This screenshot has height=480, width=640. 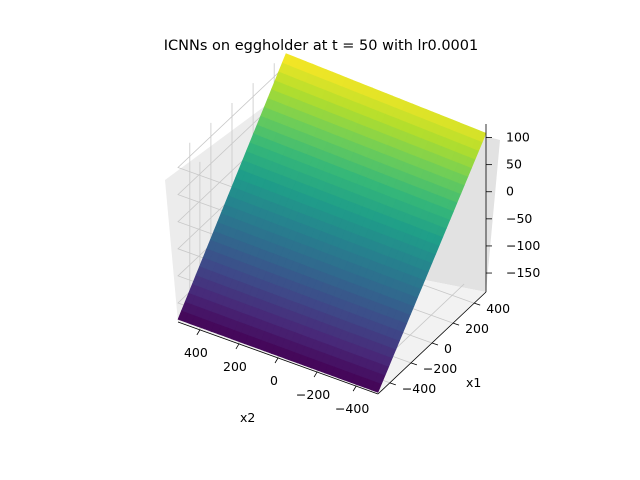 What do you see at coordinates (519, 218) in the screenshot?
I see `z-tick-label: −50` at bounding box center [519, 218].